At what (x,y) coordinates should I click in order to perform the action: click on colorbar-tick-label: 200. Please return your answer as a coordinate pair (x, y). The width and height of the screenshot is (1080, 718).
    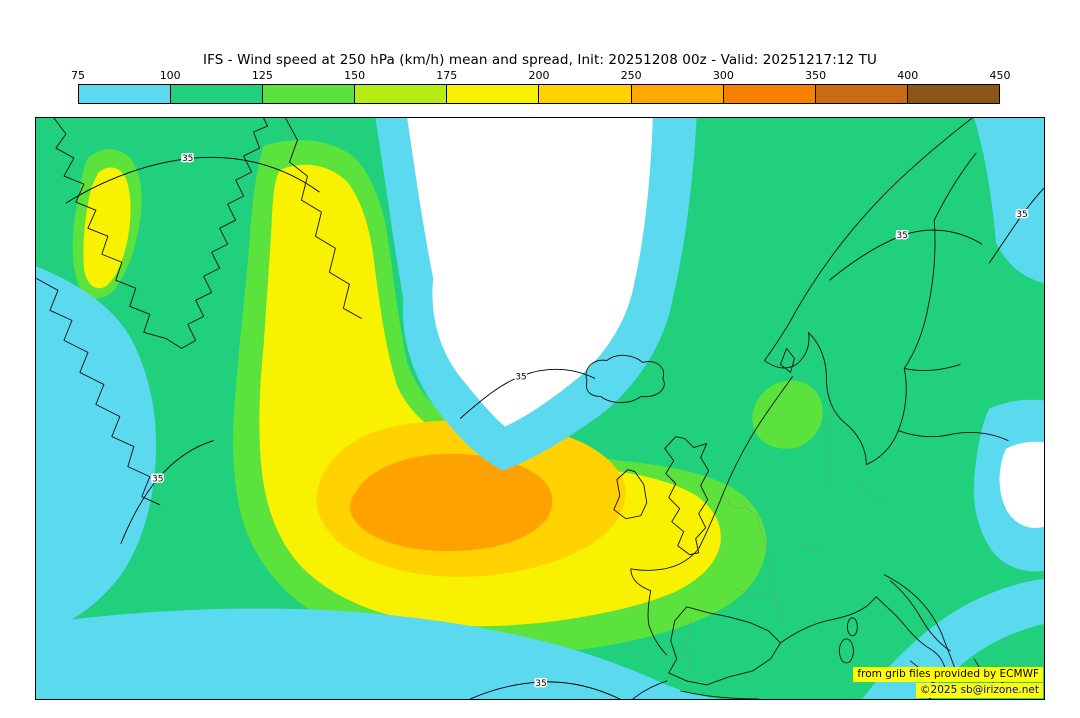
    Looking at the image, I should click on (539, 75).